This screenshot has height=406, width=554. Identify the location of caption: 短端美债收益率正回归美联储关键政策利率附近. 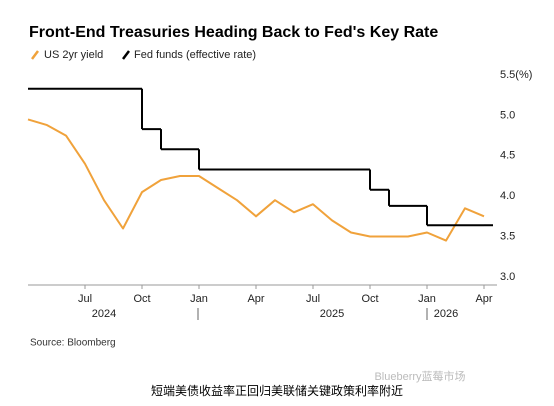
(277, 390).